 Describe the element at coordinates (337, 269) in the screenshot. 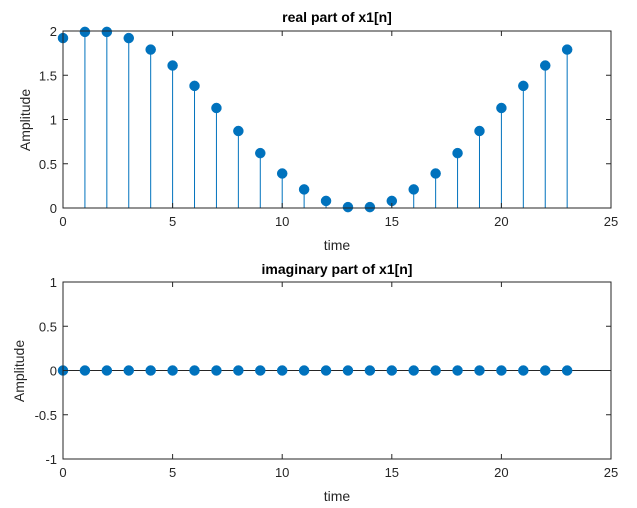

I see `imaginary-part-title: imaginary part of x1[n]` at that location.